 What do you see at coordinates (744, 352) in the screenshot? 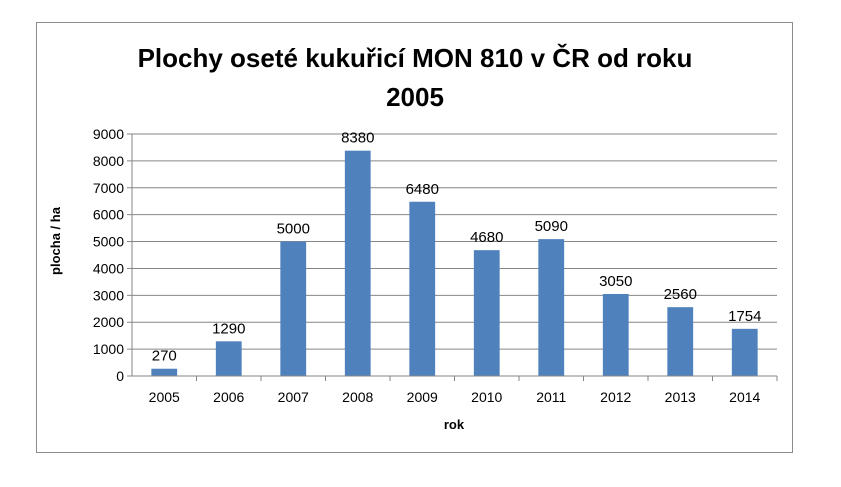
I see `bar-2014` at bounding box center [744, 352].